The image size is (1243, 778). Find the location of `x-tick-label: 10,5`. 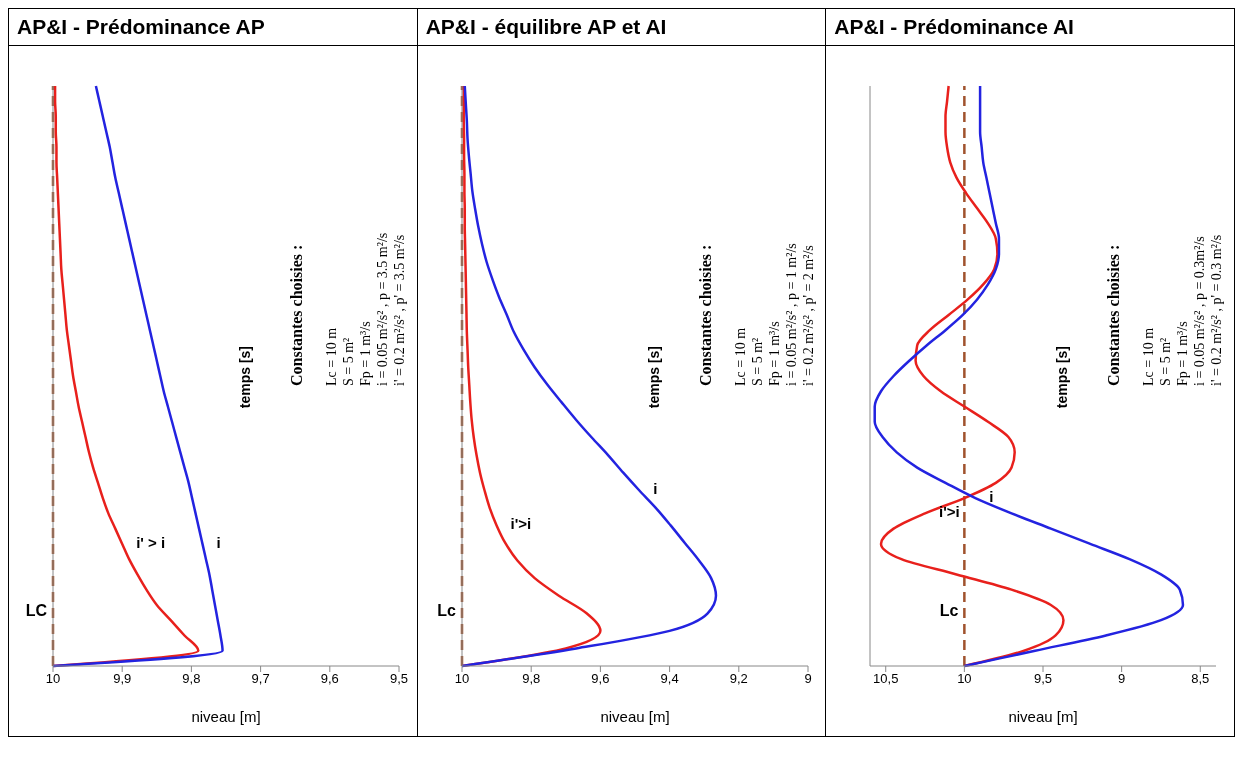

x-tick-label: 10,5 is located at coordinates (886, 679).